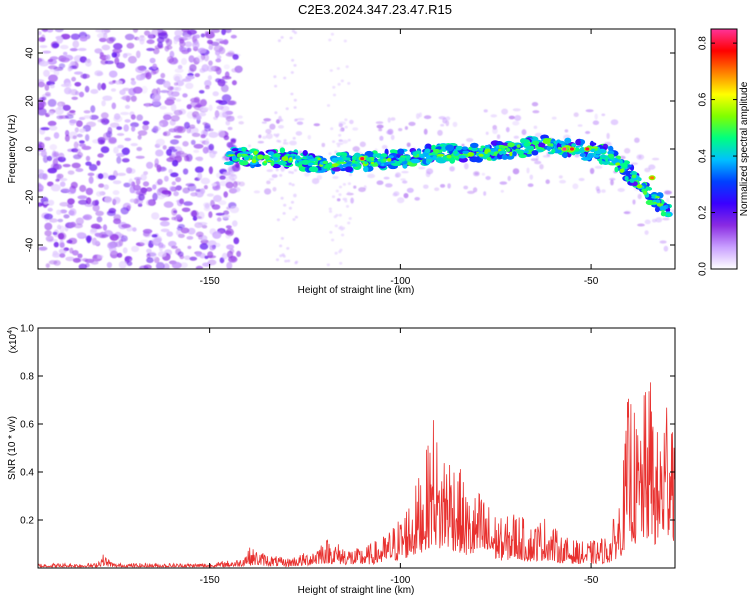  I want to click on y-tick-label: 20, so click(30, 101).